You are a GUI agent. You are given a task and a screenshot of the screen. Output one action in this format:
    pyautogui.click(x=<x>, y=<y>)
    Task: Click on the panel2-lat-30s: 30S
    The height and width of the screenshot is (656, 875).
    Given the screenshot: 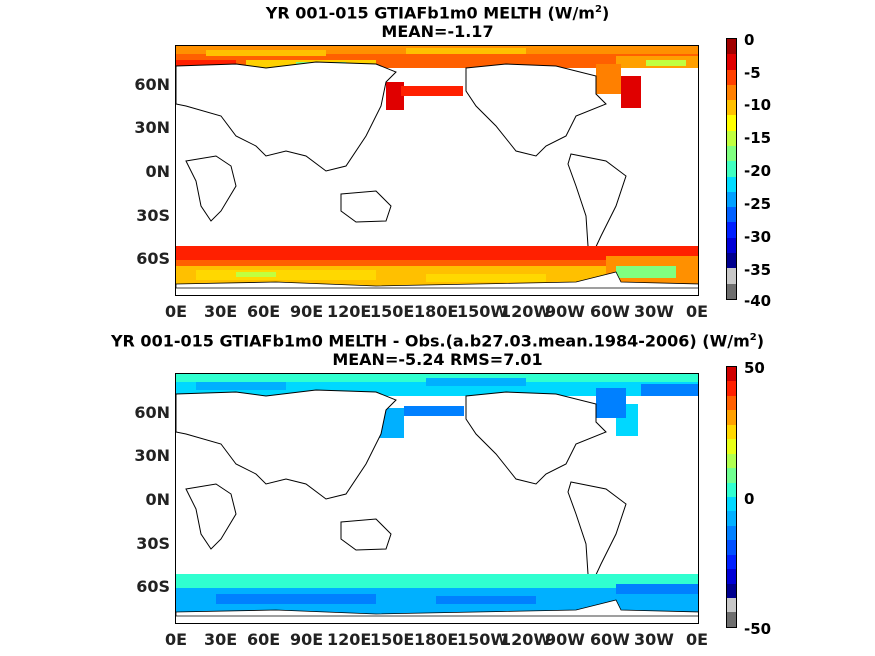 What is the action you would take?
    pyautogui.click(x=153, y=543)
    